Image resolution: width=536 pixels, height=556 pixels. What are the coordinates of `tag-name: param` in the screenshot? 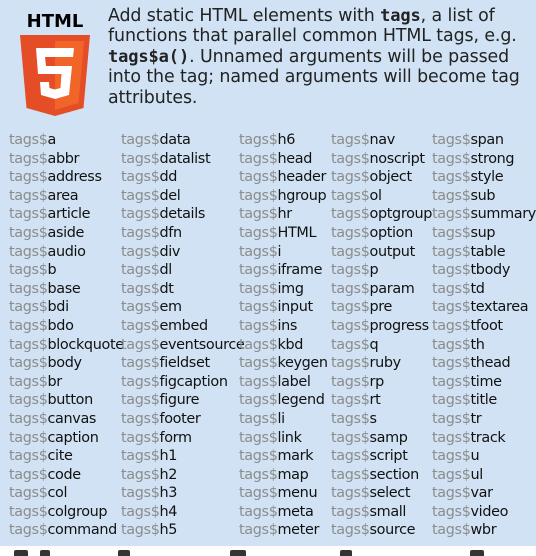 It's located at (392, 288).